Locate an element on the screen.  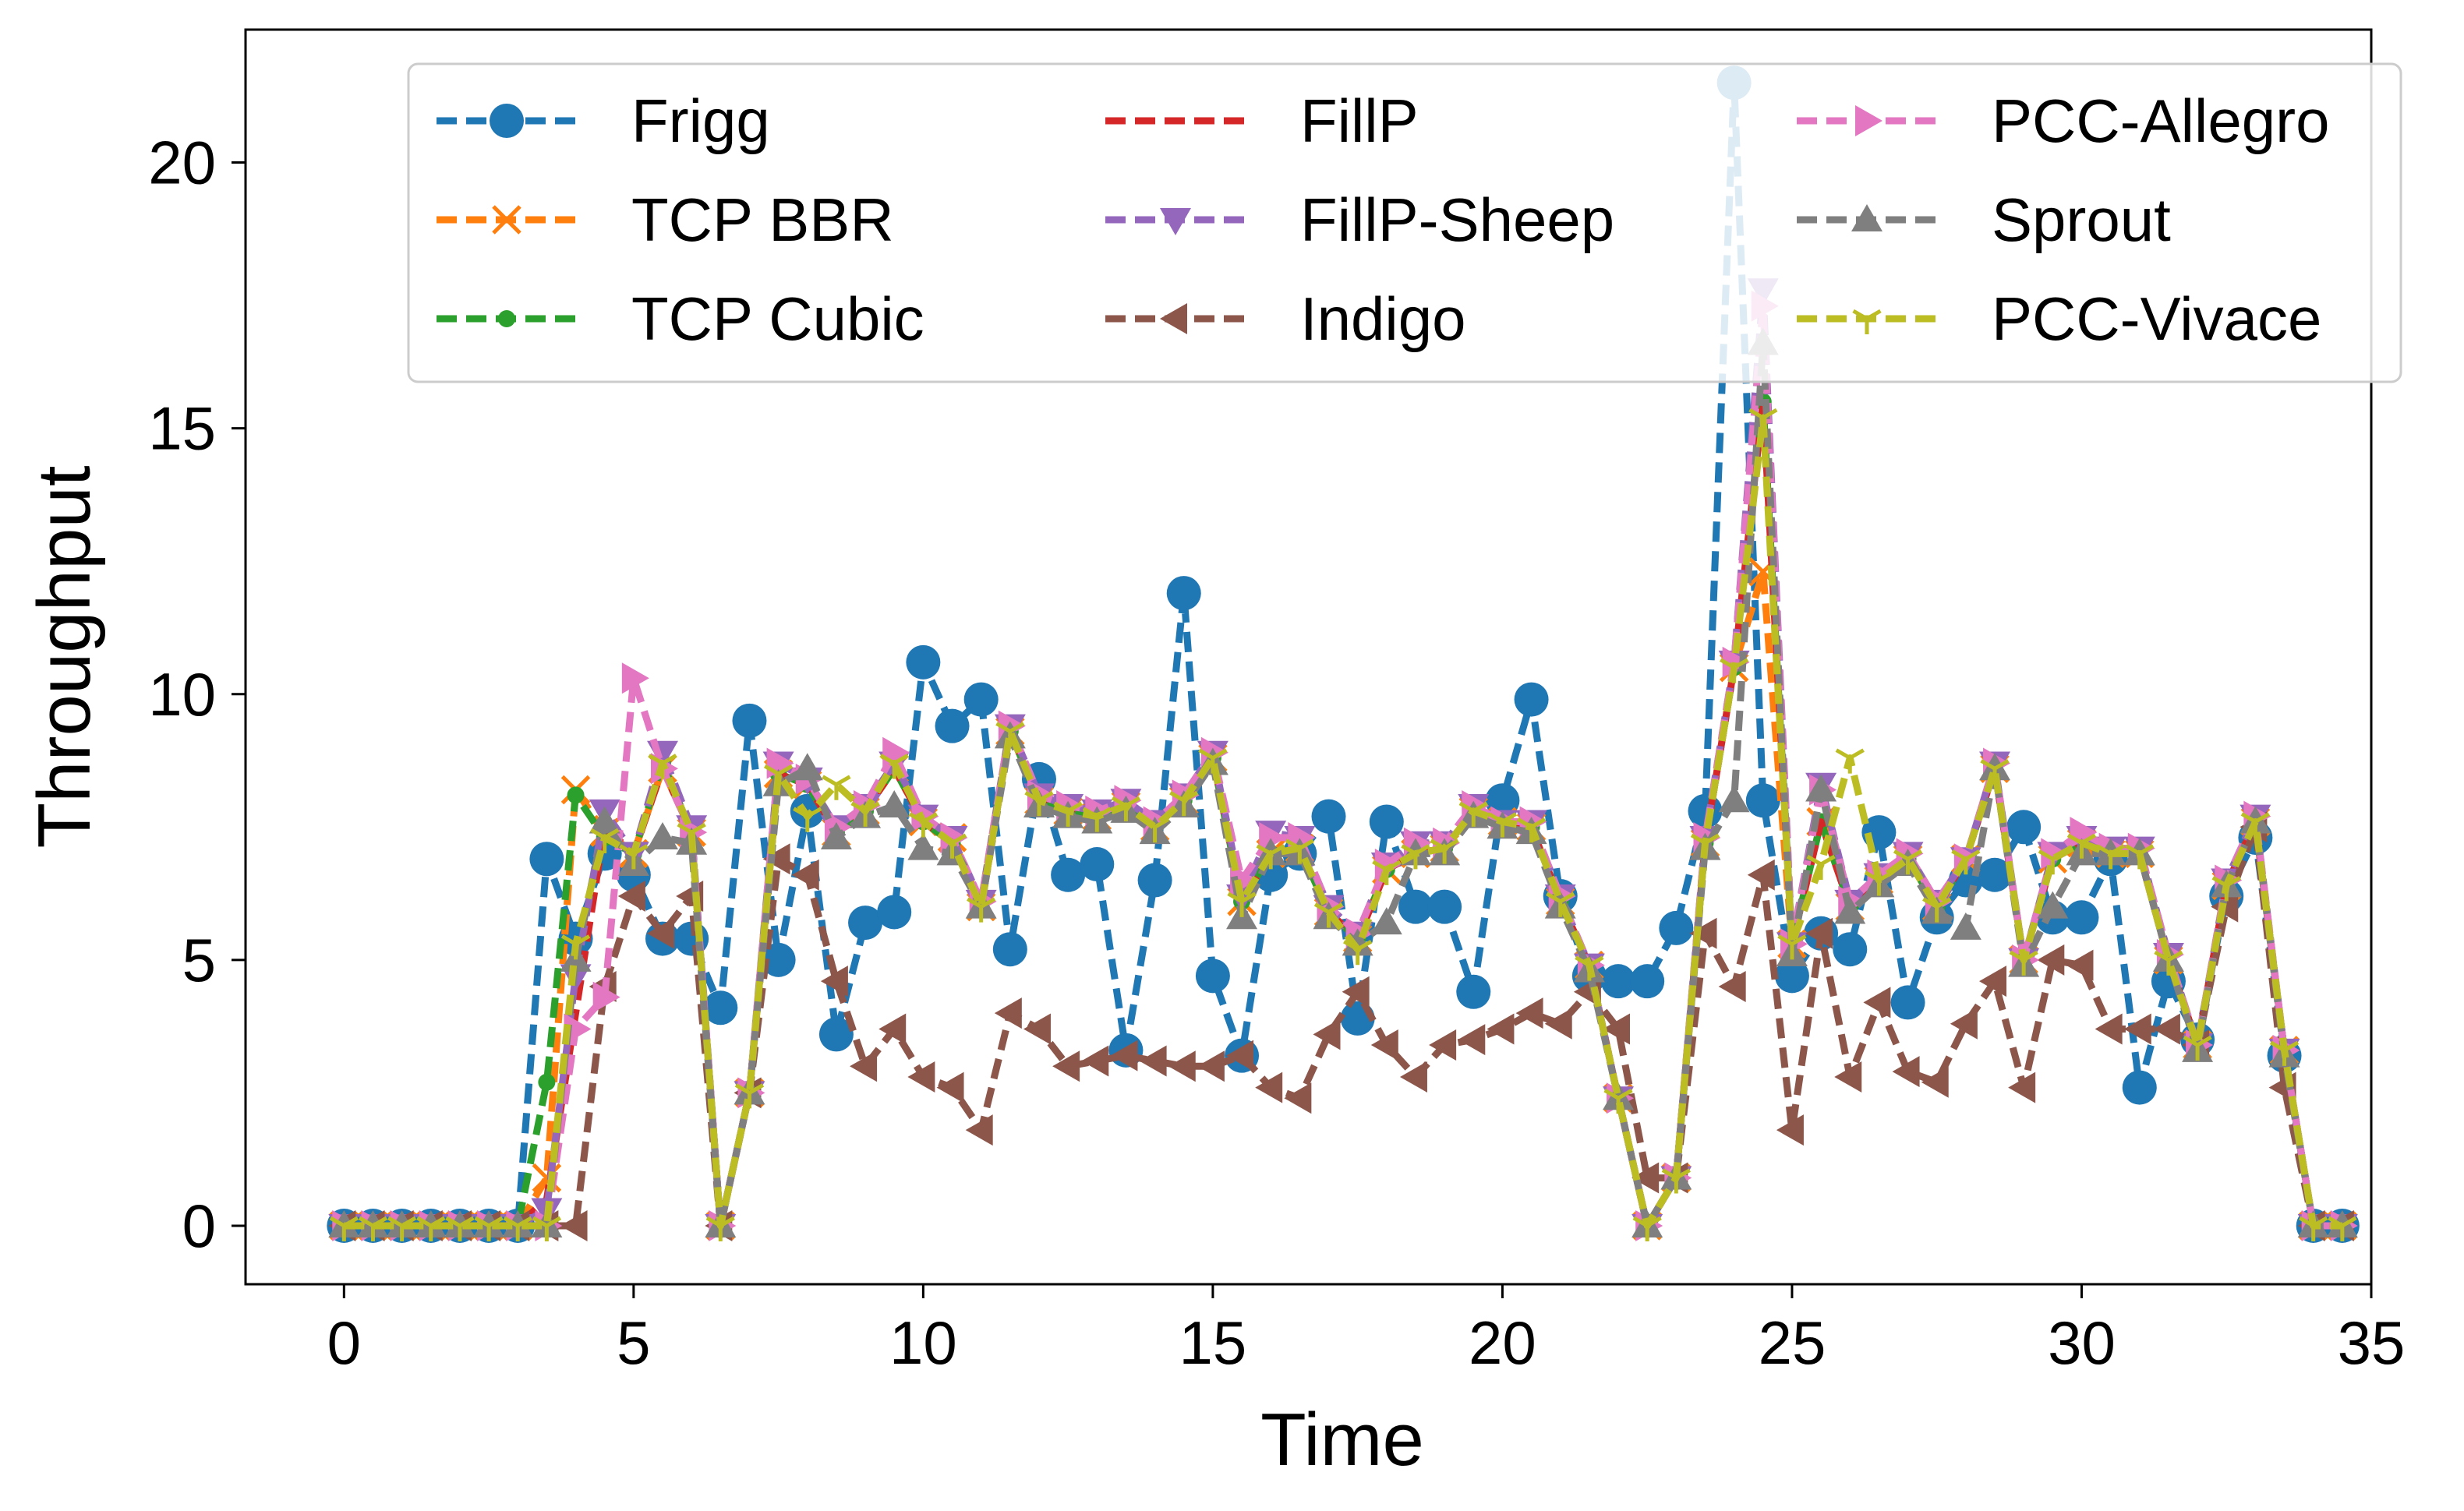
x-tick-label: 30 is located at coordinates (2082, 1342).